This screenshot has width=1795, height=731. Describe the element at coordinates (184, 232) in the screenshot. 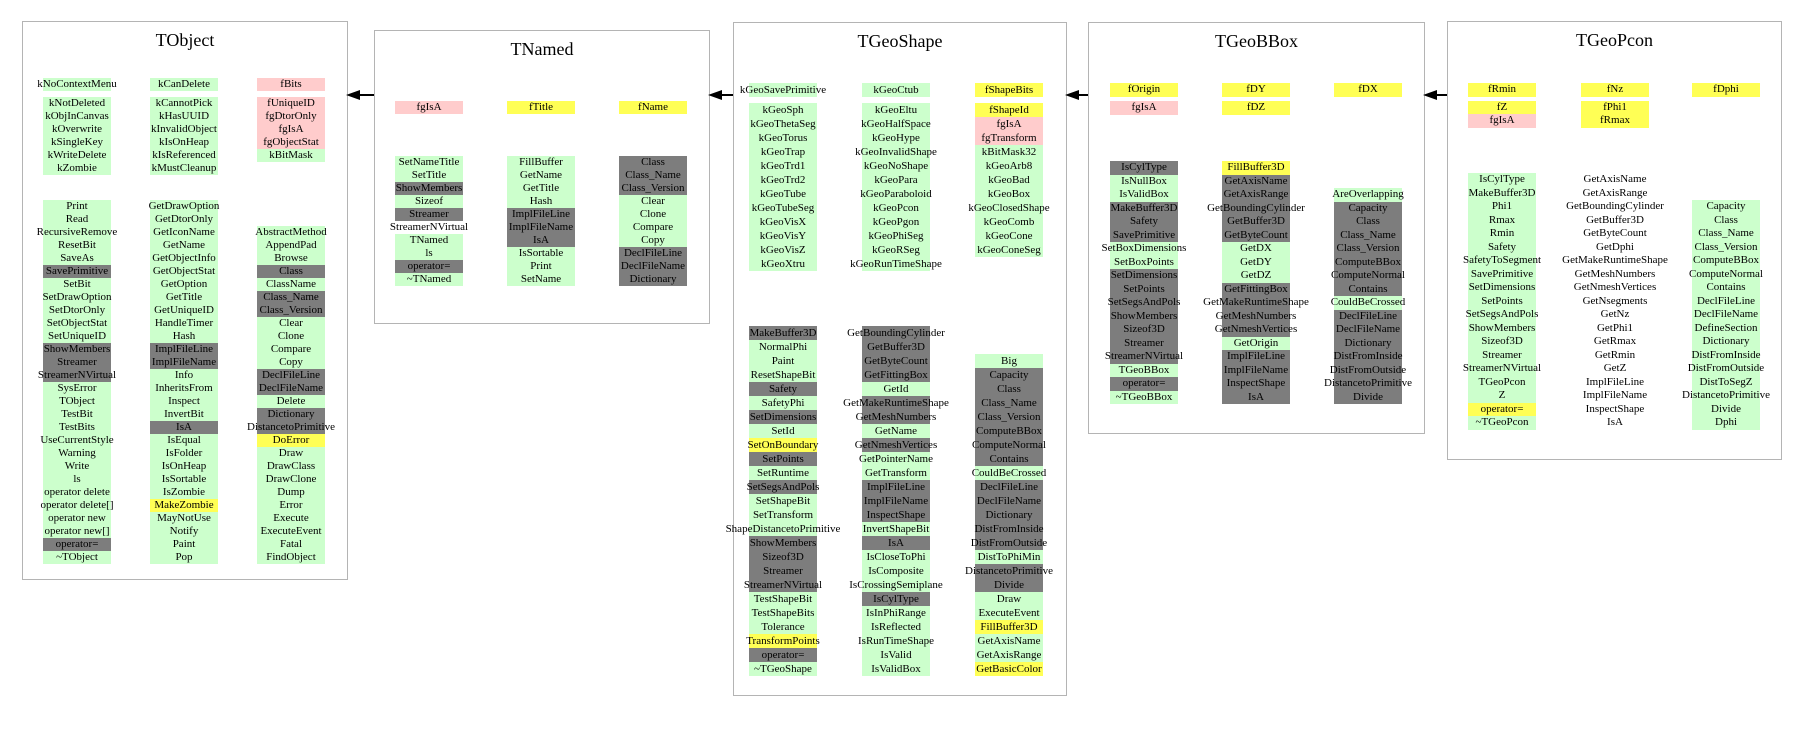

I see `member-geticonname: GetIconName` at that location.